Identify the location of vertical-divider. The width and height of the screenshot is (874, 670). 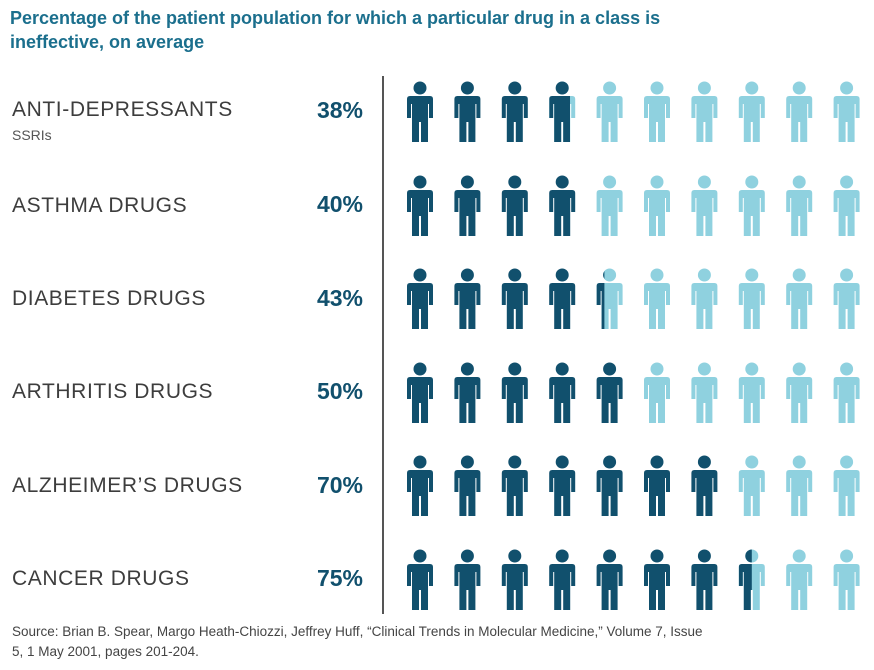
(383, 345).